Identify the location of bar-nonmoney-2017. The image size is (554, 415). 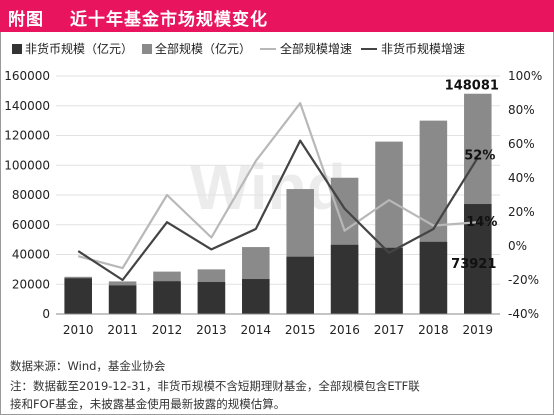
(389, 280).